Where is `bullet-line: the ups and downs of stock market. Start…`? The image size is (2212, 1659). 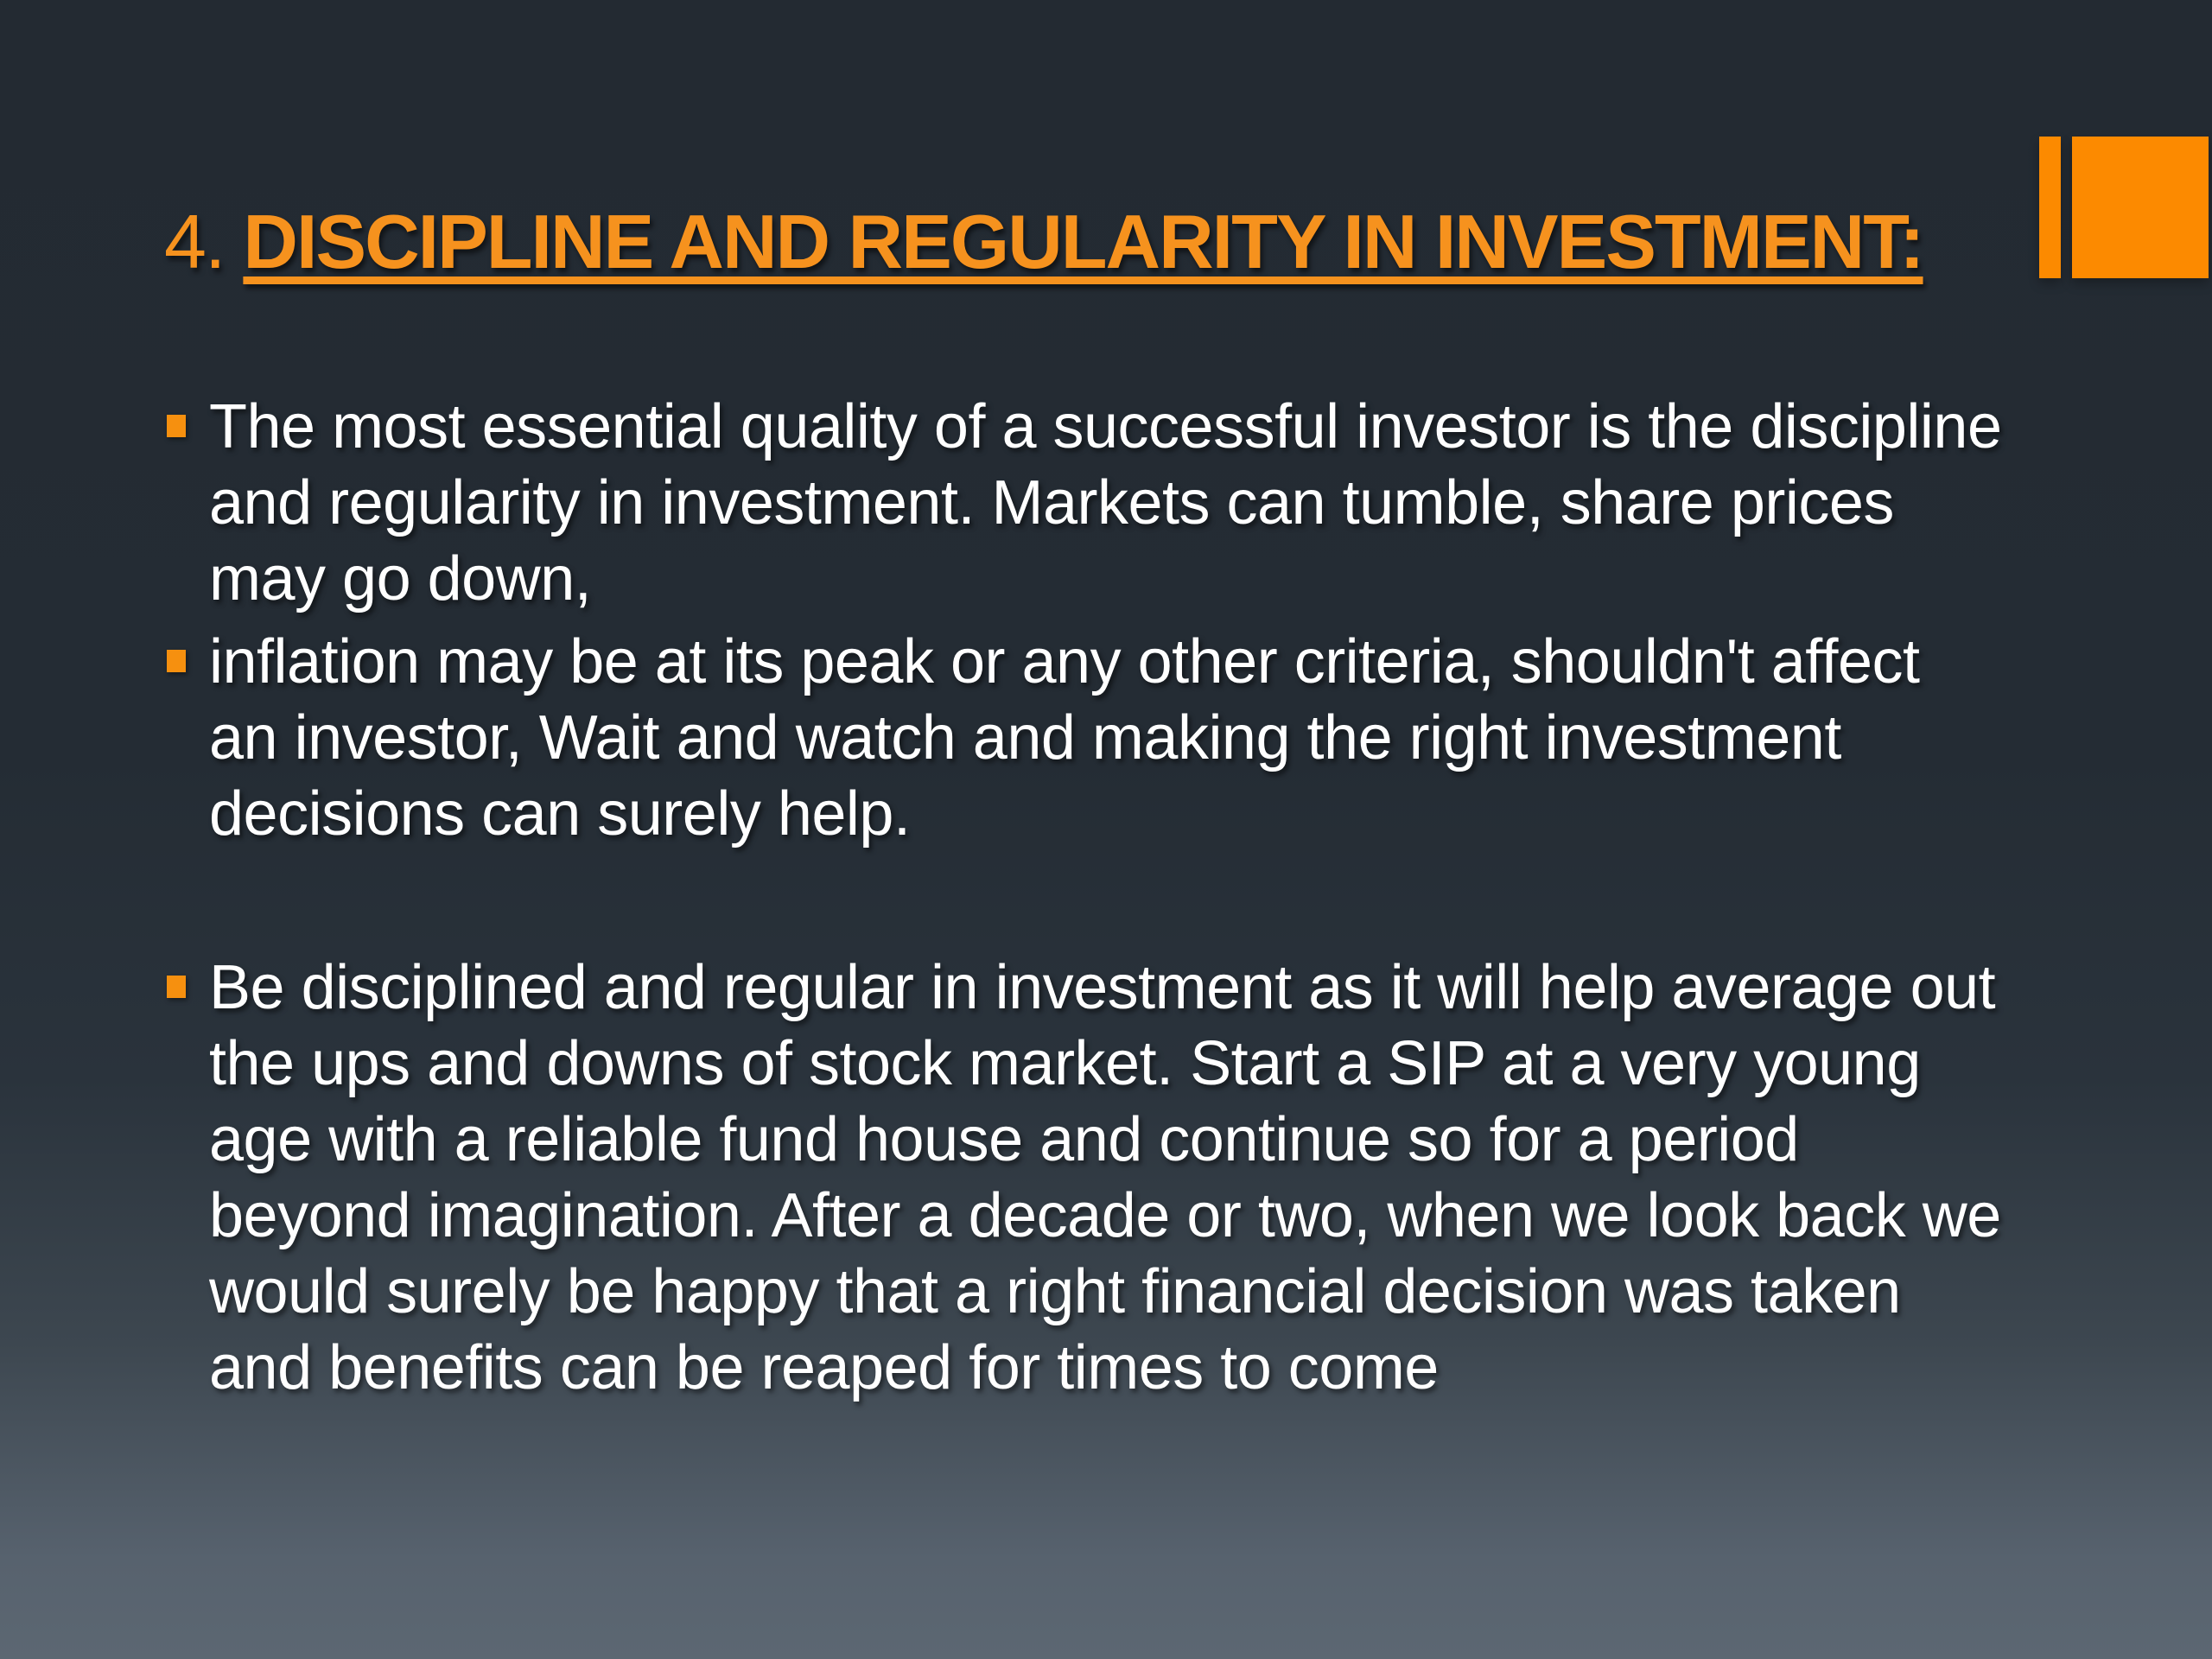
bullet-line: the ups and downs of stock market. Start… is located at coordinates (1065, 1063).